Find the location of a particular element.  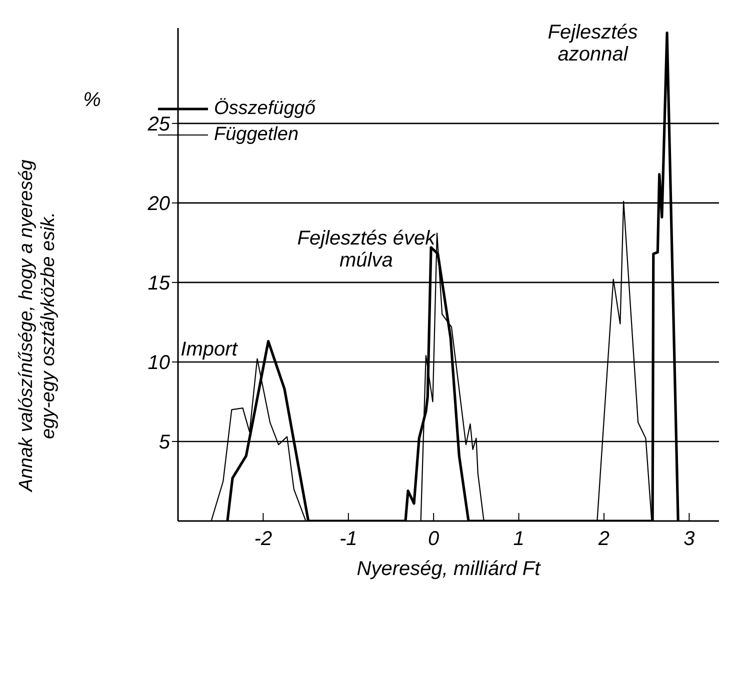

legend-label: Független is located at coordinates (256, 135).